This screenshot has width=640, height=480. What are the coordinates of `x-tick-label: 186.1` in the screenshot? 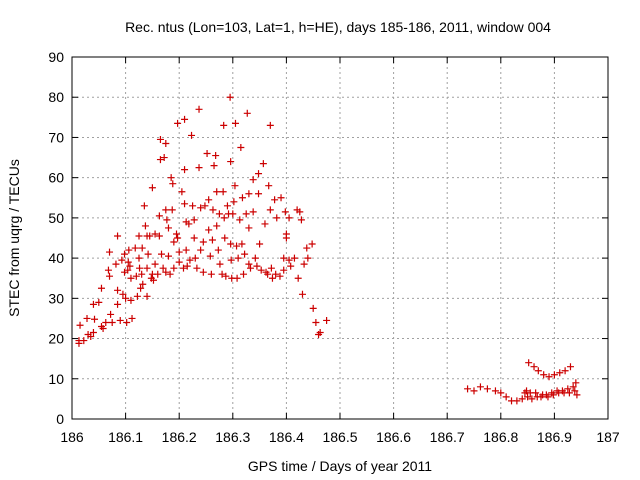 It's located at (125, 437).